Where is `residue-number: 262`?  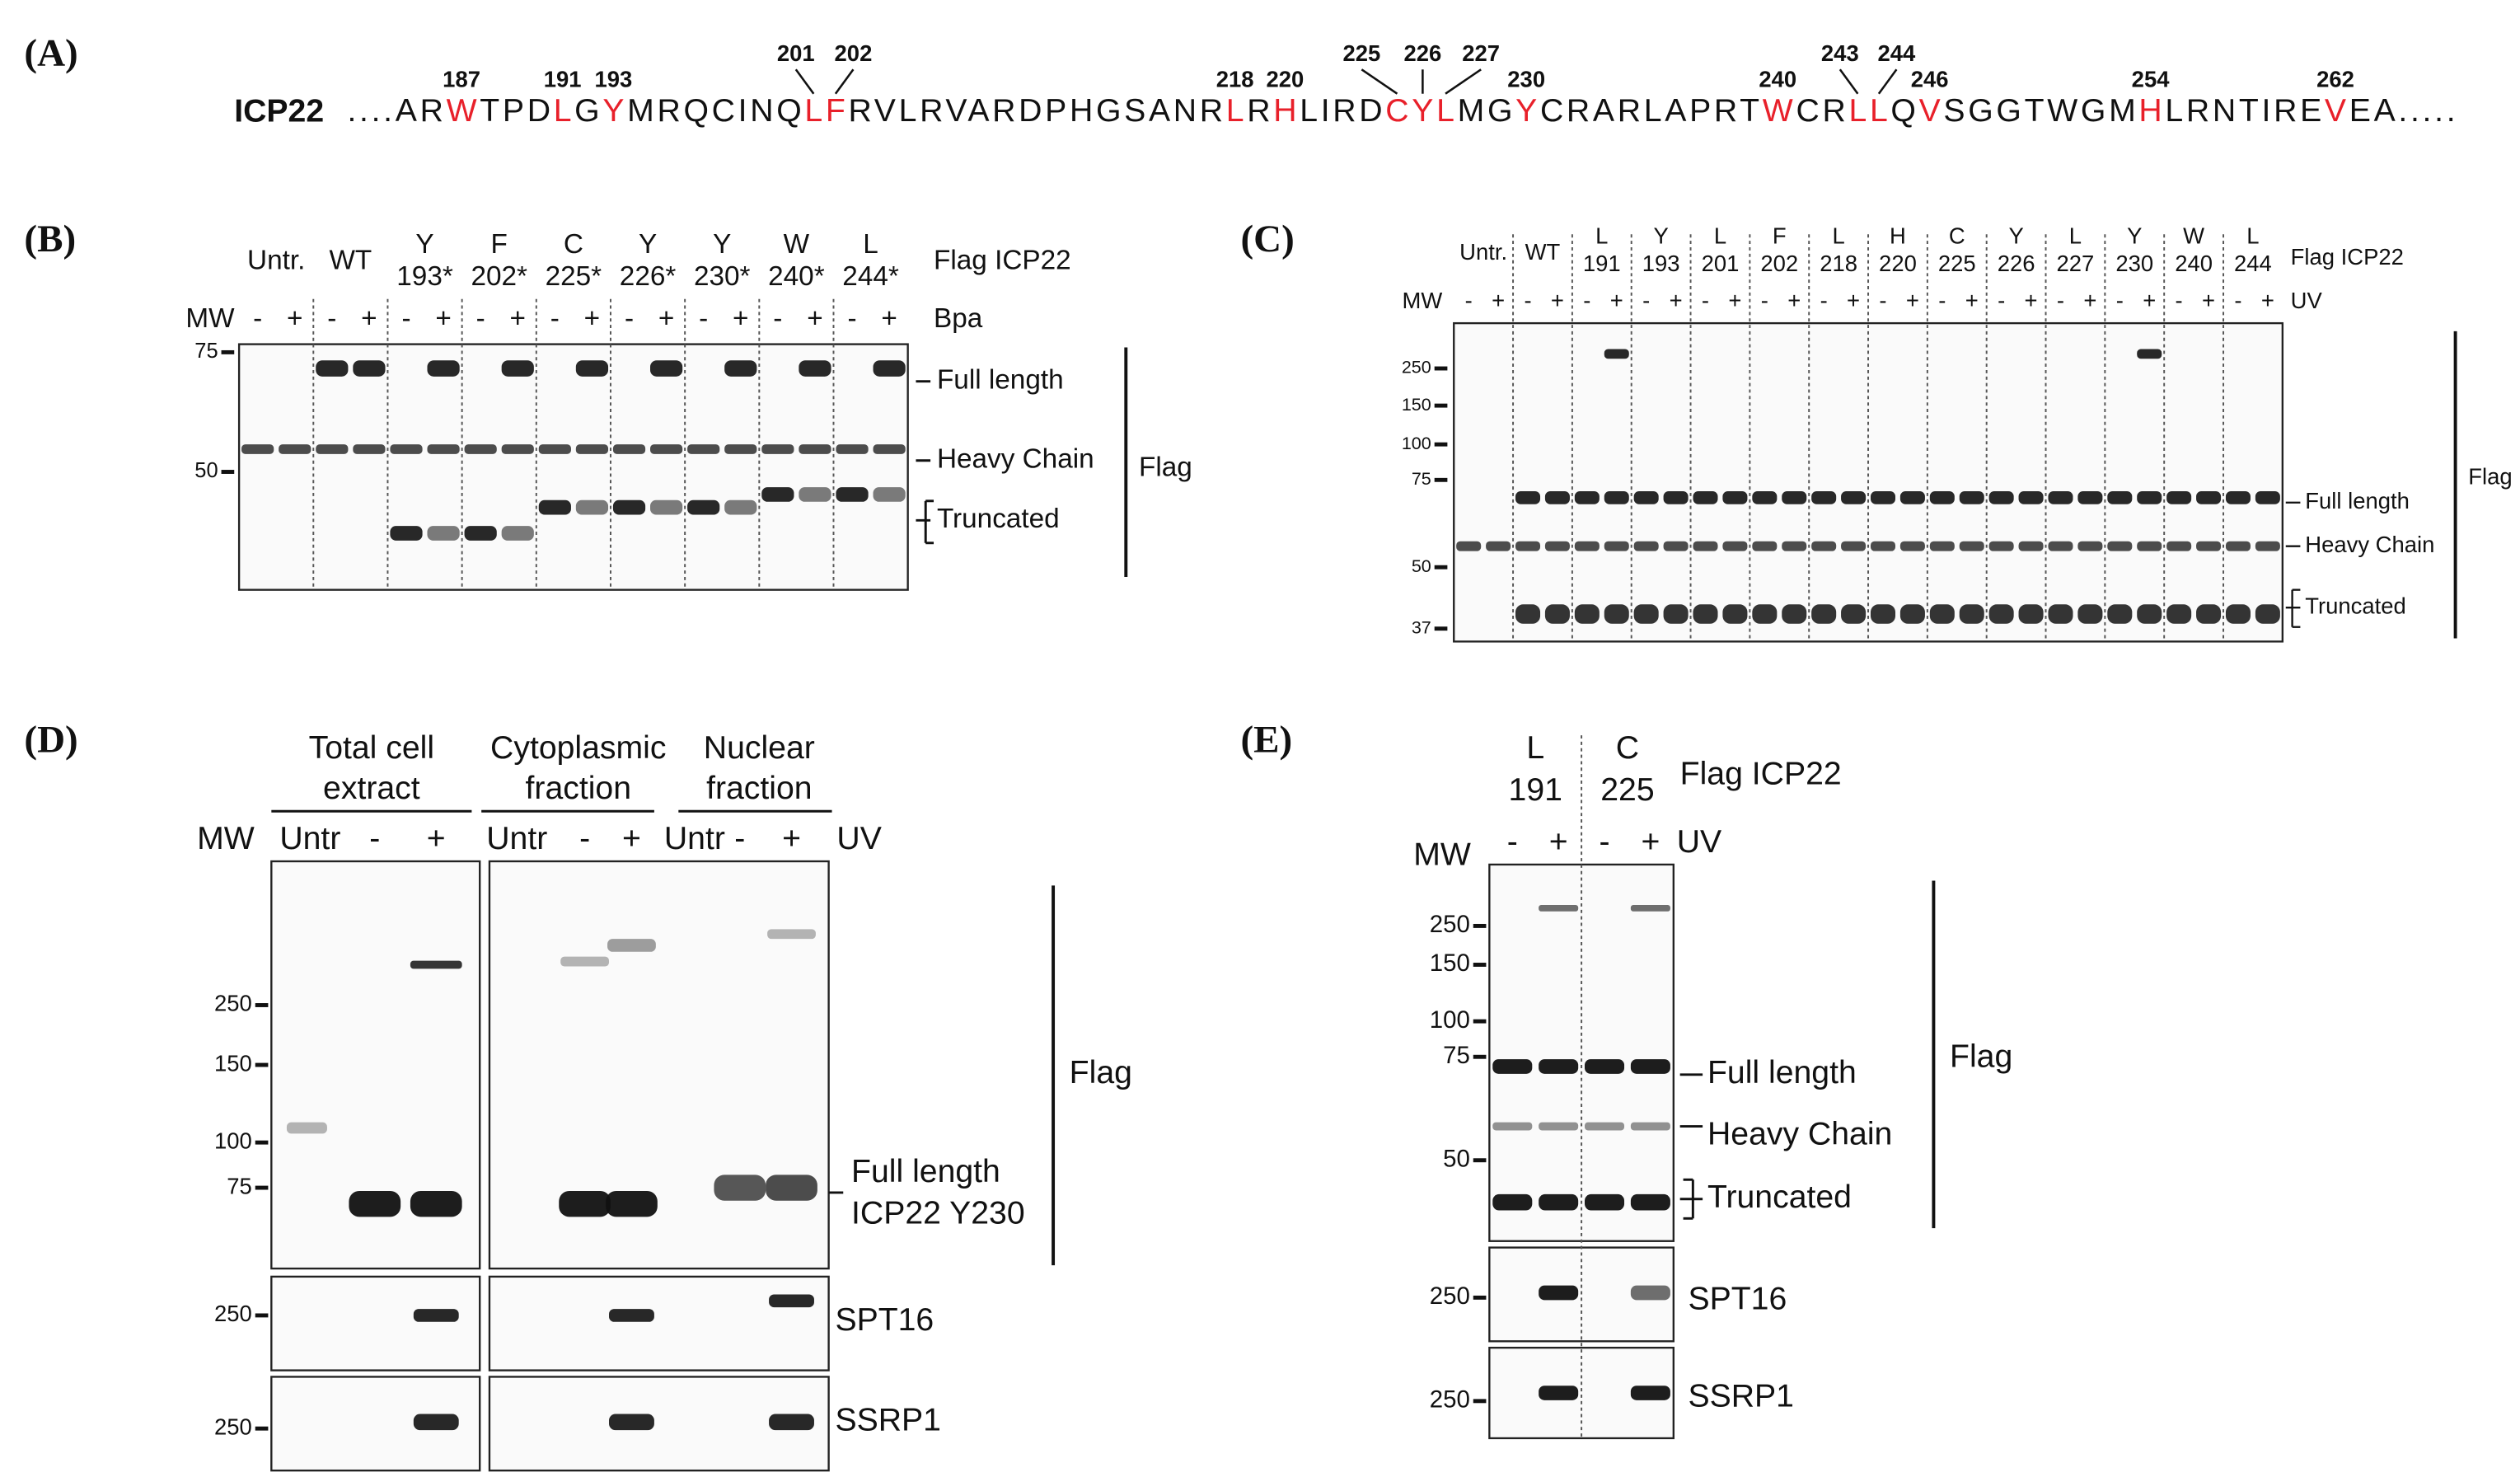 residue-number: 262 is located at coordinates (2335, 78).